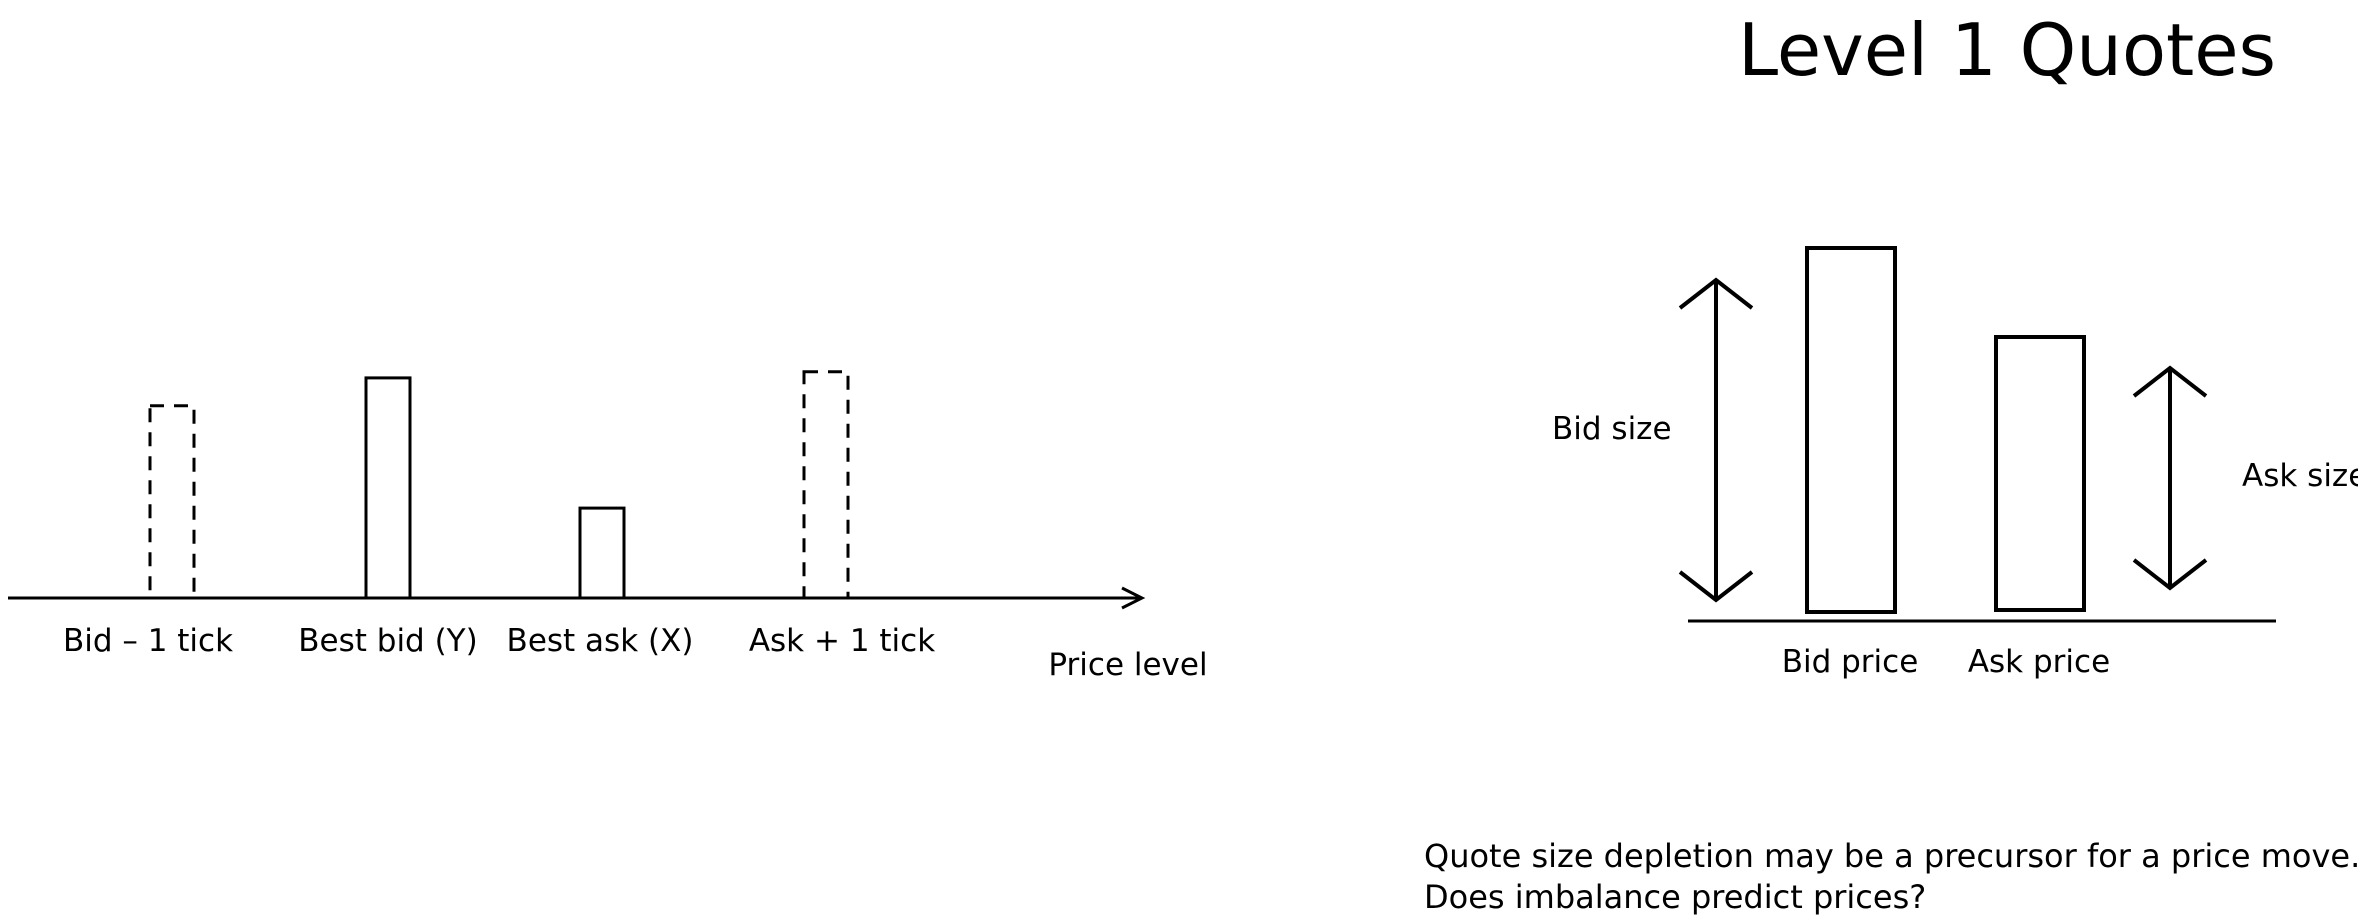 The width and height of the screenshot is (2358, 922). I want to click on depth-label-bid-1-tick: Bid – 1 tick, so click(148, 641).